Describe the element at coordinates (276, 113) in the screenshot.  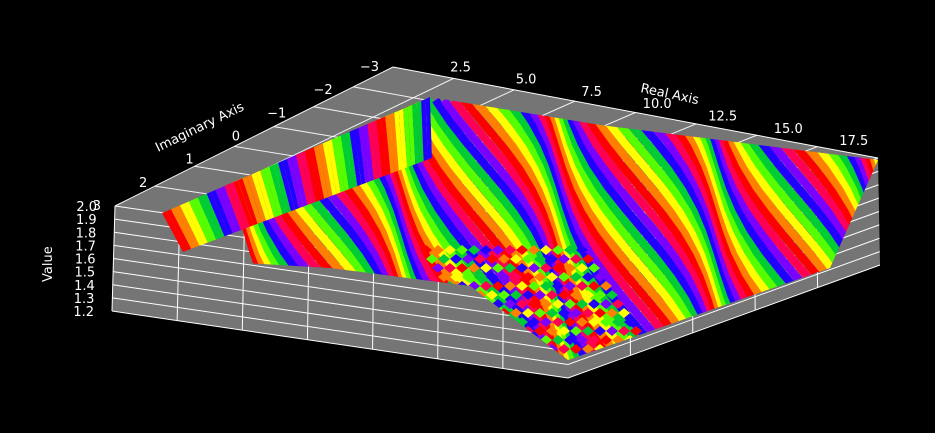
I see `imaginary-axis-tick-label: −1` at that location.